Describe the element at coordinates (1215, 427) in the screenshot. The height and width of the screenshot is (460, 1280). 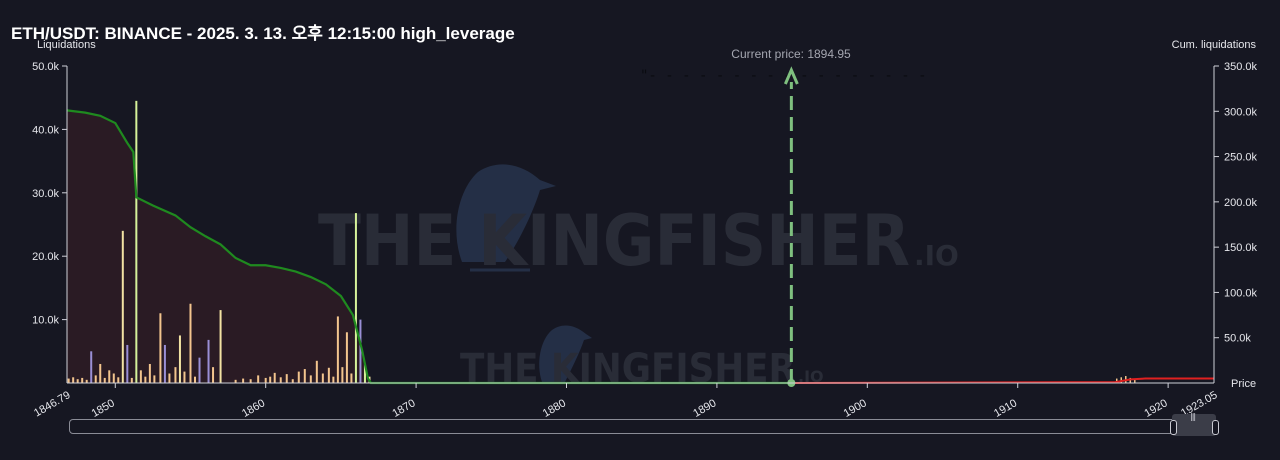
I see `range-handle-right` at that location.